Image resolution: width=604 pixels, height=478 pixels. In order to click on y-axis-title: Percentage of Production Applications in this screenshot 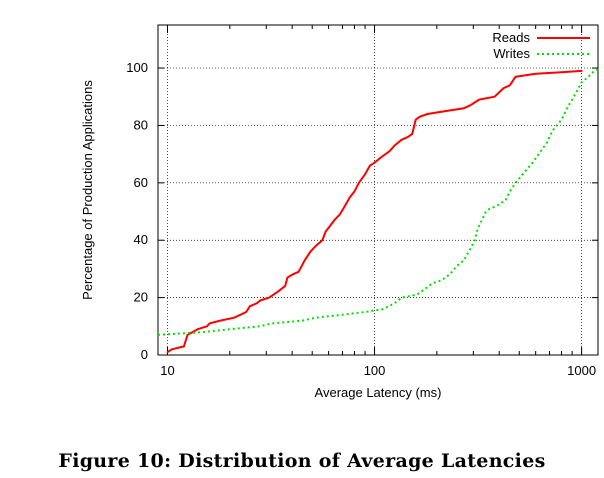, I will do `click(87, 190)`.